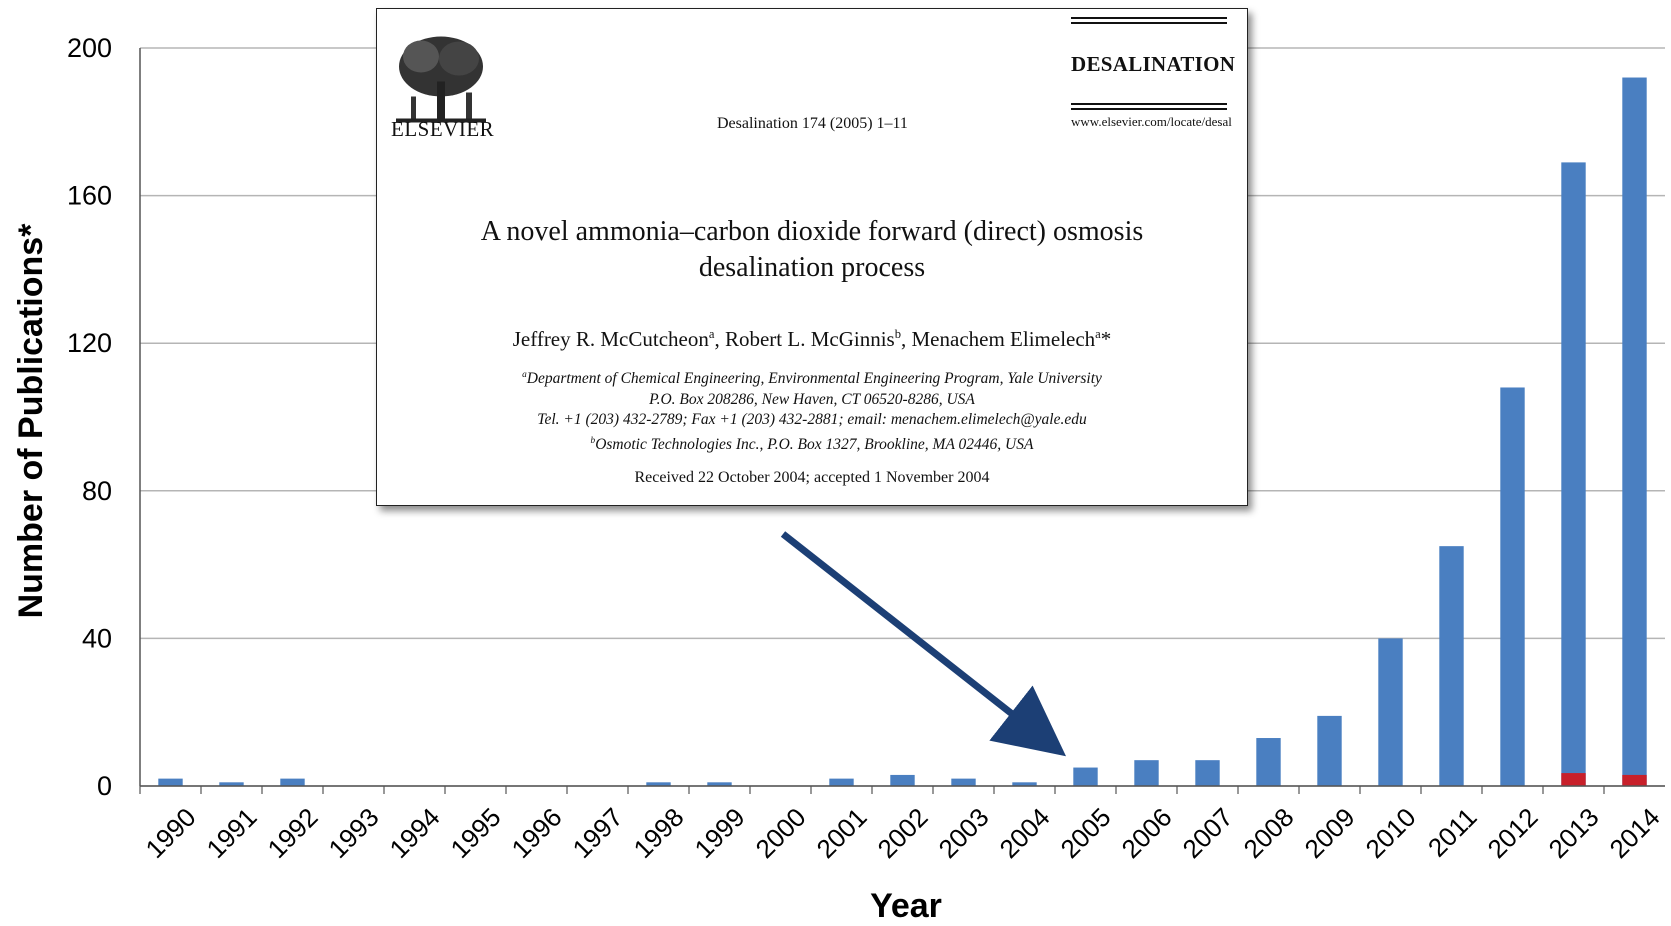 The height and width of the screenshot is (926, 1671). I want to click on x-tick-label: 2013, so click(1573, 833).